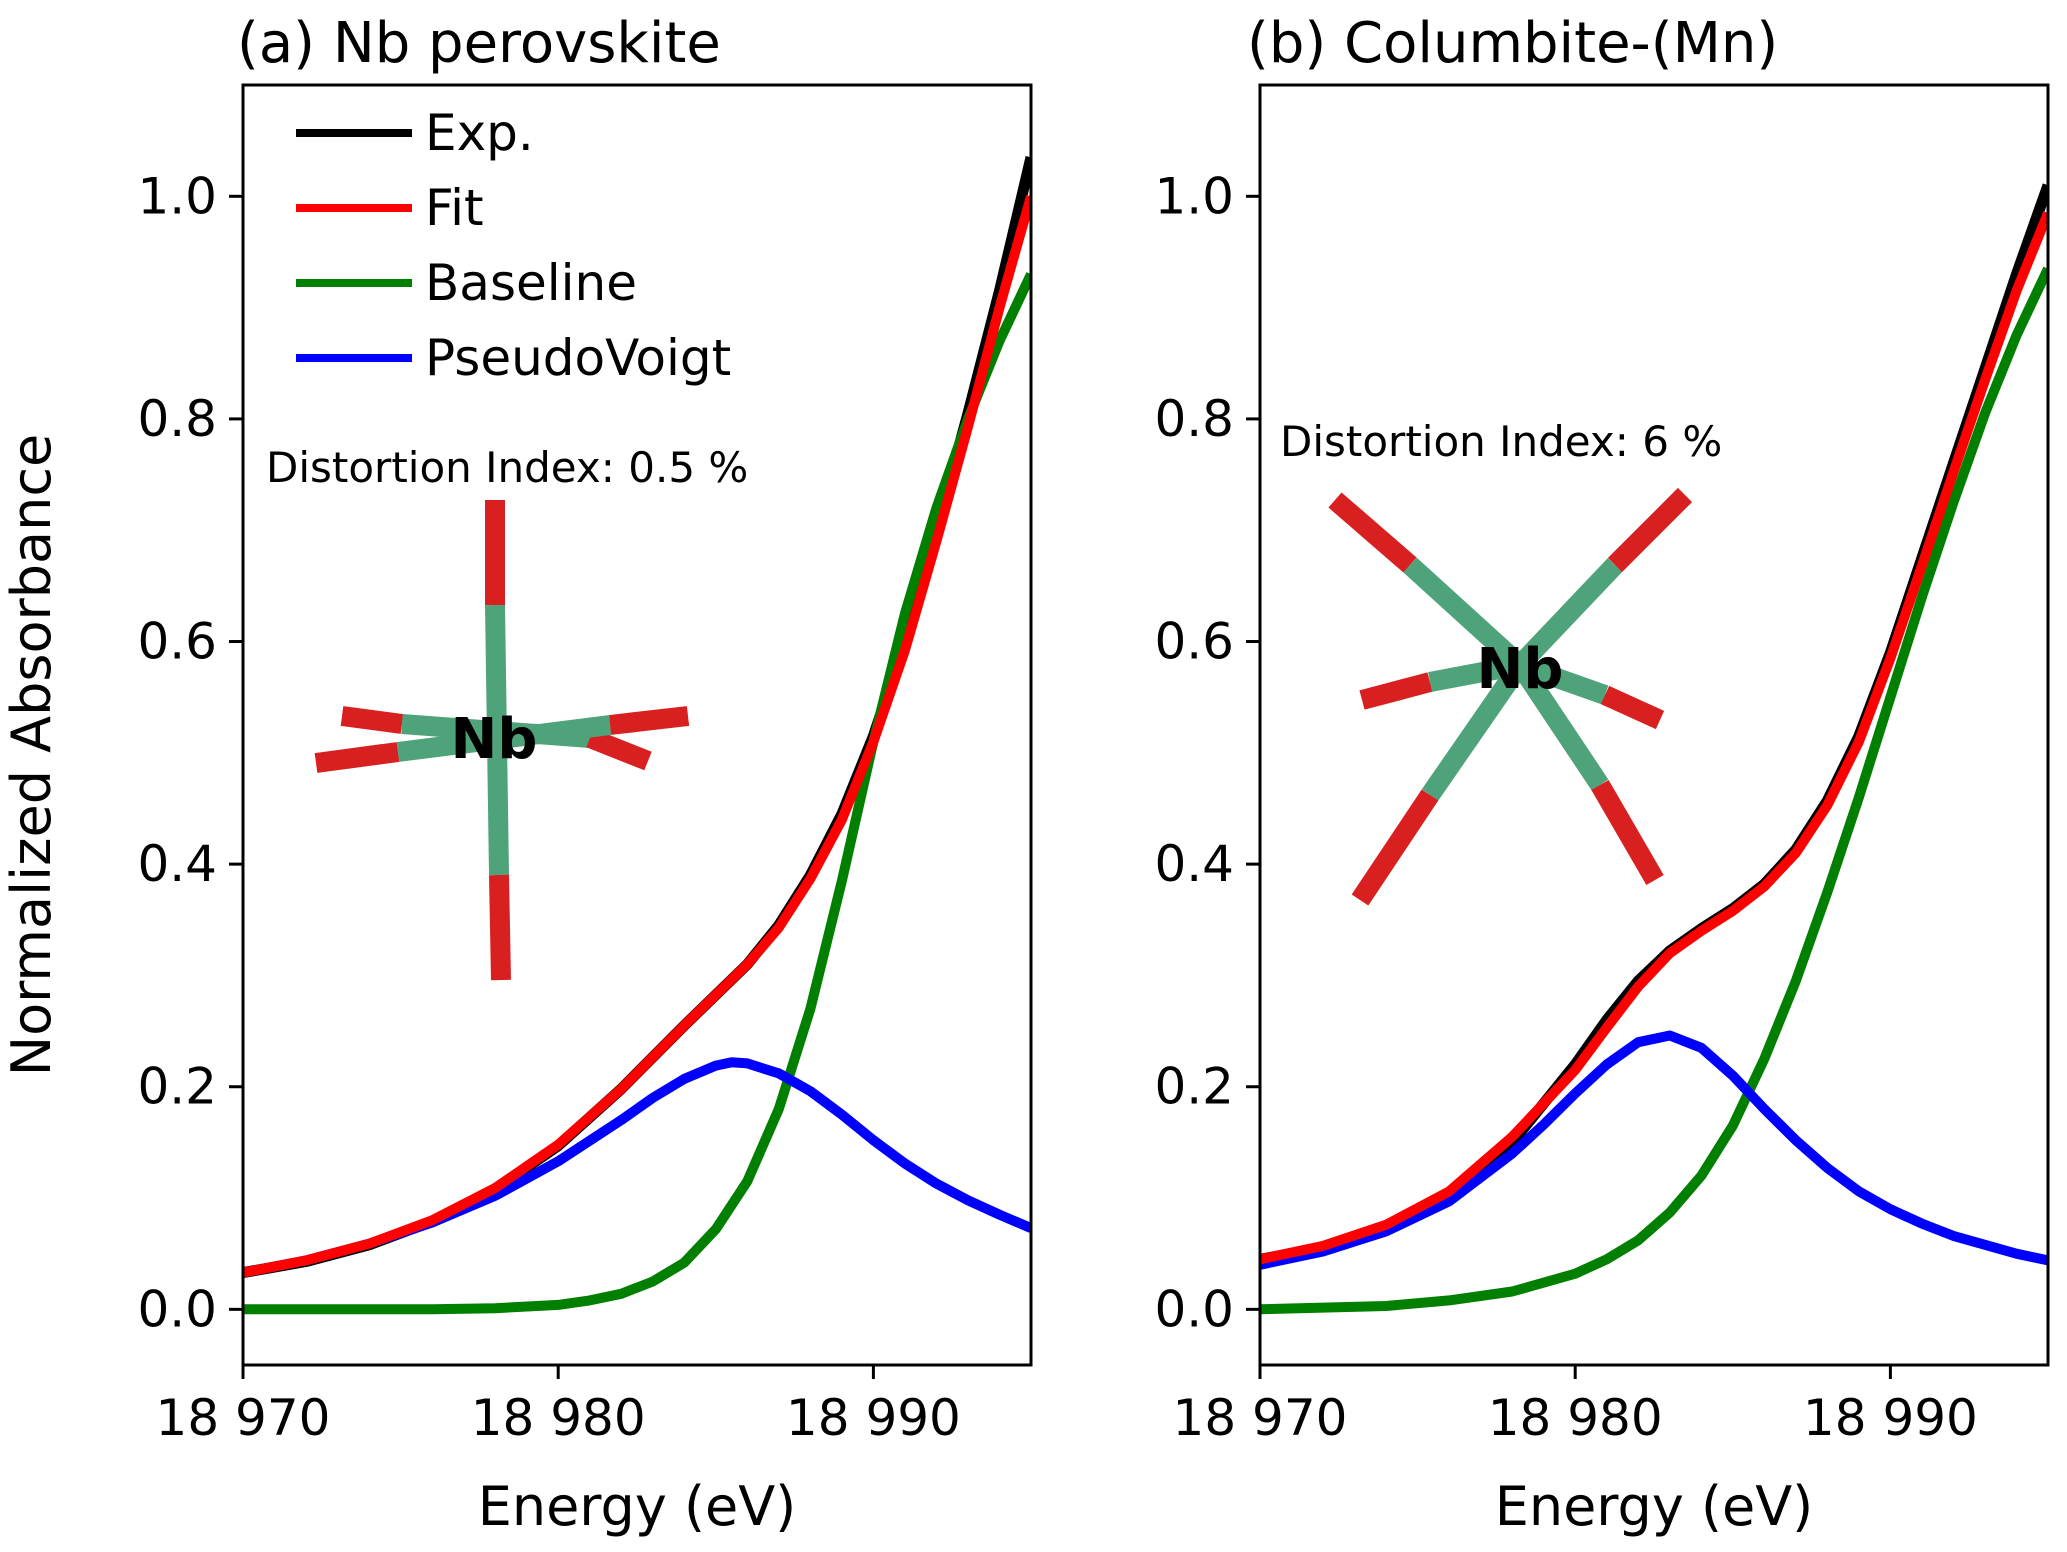  Describe the element at coordinates (243, 1418) in the screenshot. I see `panel-a-x-tick-label: 18 970` at that location.